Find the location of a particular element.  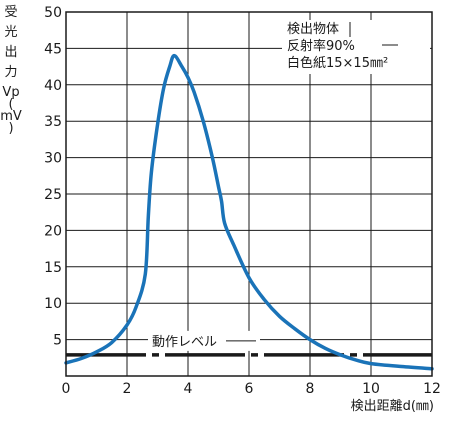

x-axis-label: 検出距離d(㎜) is located at coordinates (392, 406).